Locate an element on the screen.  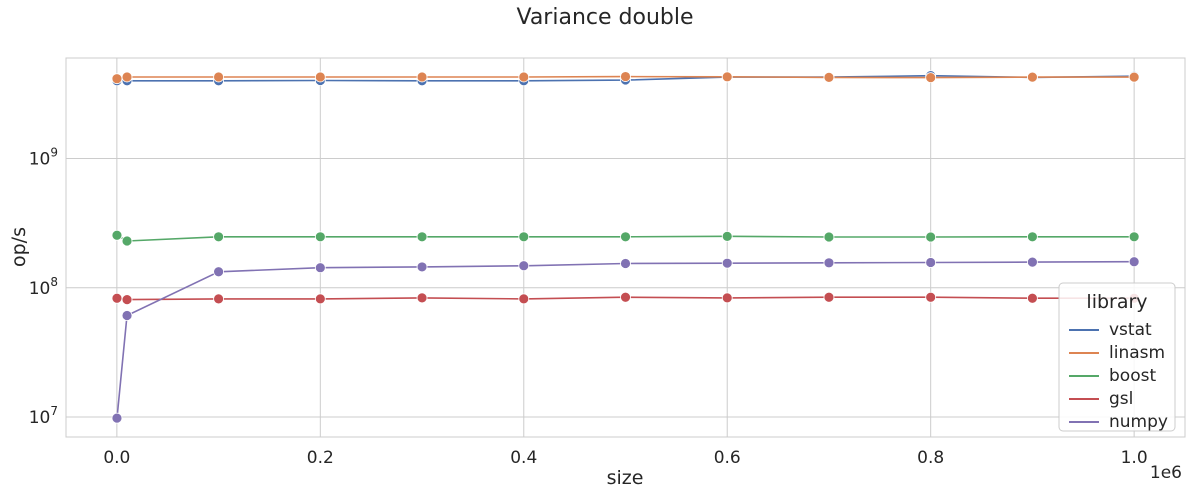
series-line-gsl is located at coordinates (625, 298).